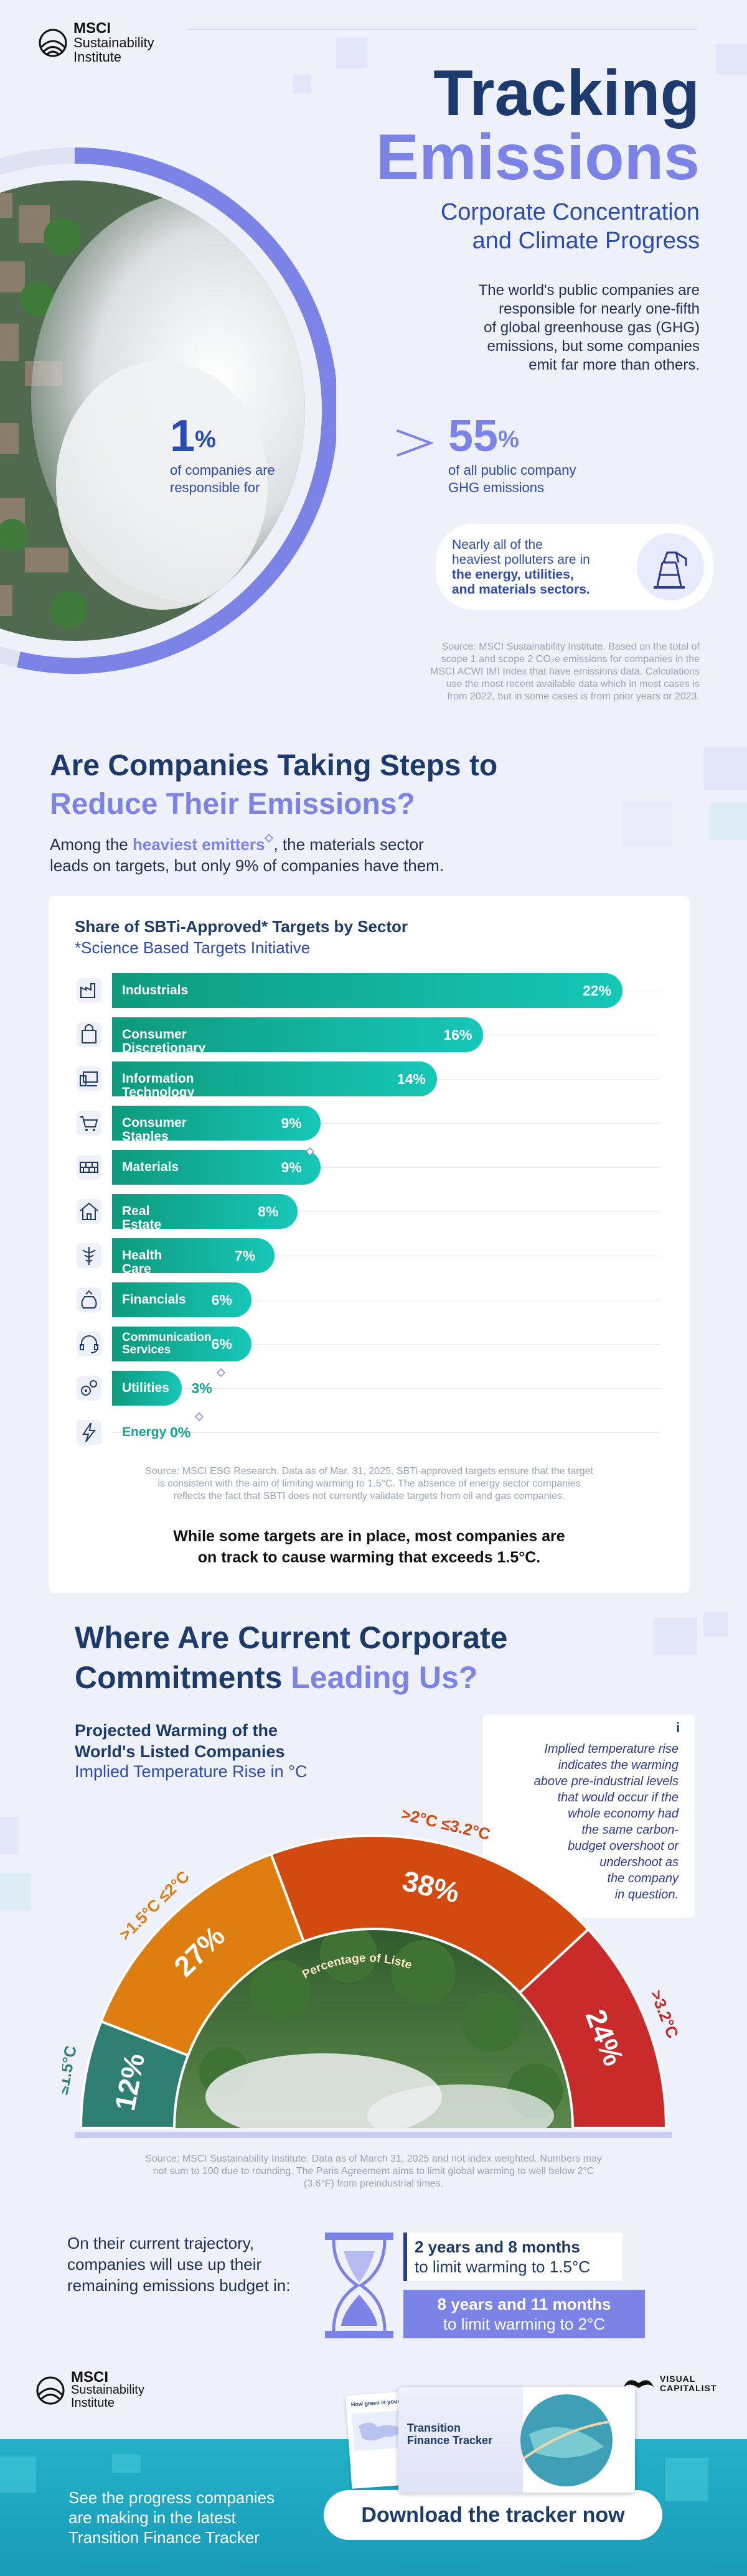  What do you see at coordinates (89, 1300) in the screenshot?
I see `money-bag-icon` at bounding box center [89, 1300].